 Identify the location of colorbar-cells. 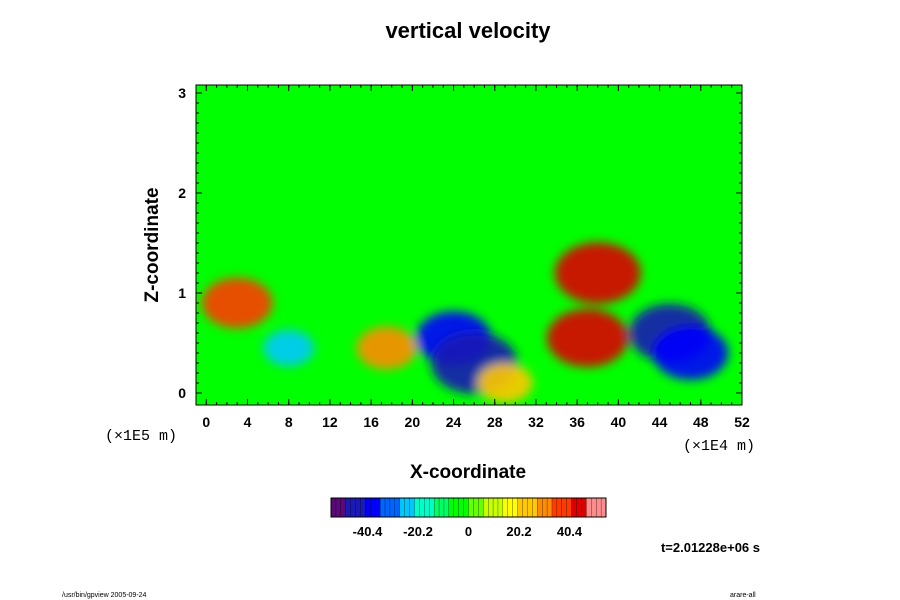
(468, 507).